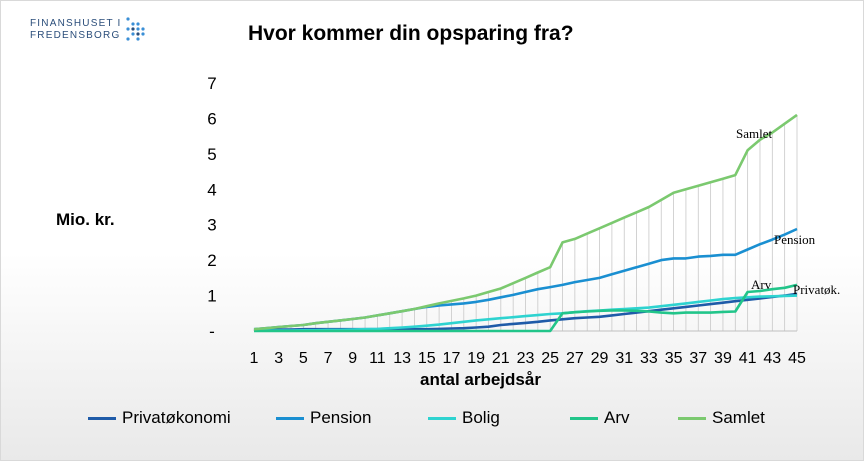 The image size is (864, 461). What do you see at coordinates (624, 358) in the screenshot?
I see `x-tick-label: 31` at bounding box center [624, 358].